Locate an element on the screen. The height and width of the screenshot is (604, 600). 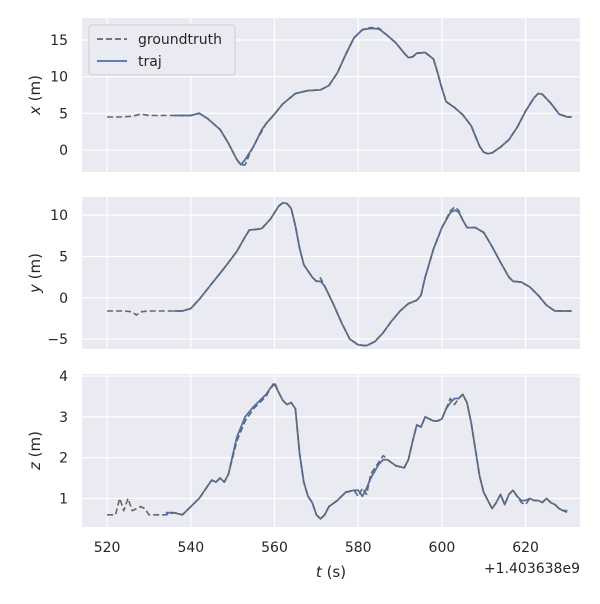
x-tick-label: 520 is located at coordinates (107, 548).